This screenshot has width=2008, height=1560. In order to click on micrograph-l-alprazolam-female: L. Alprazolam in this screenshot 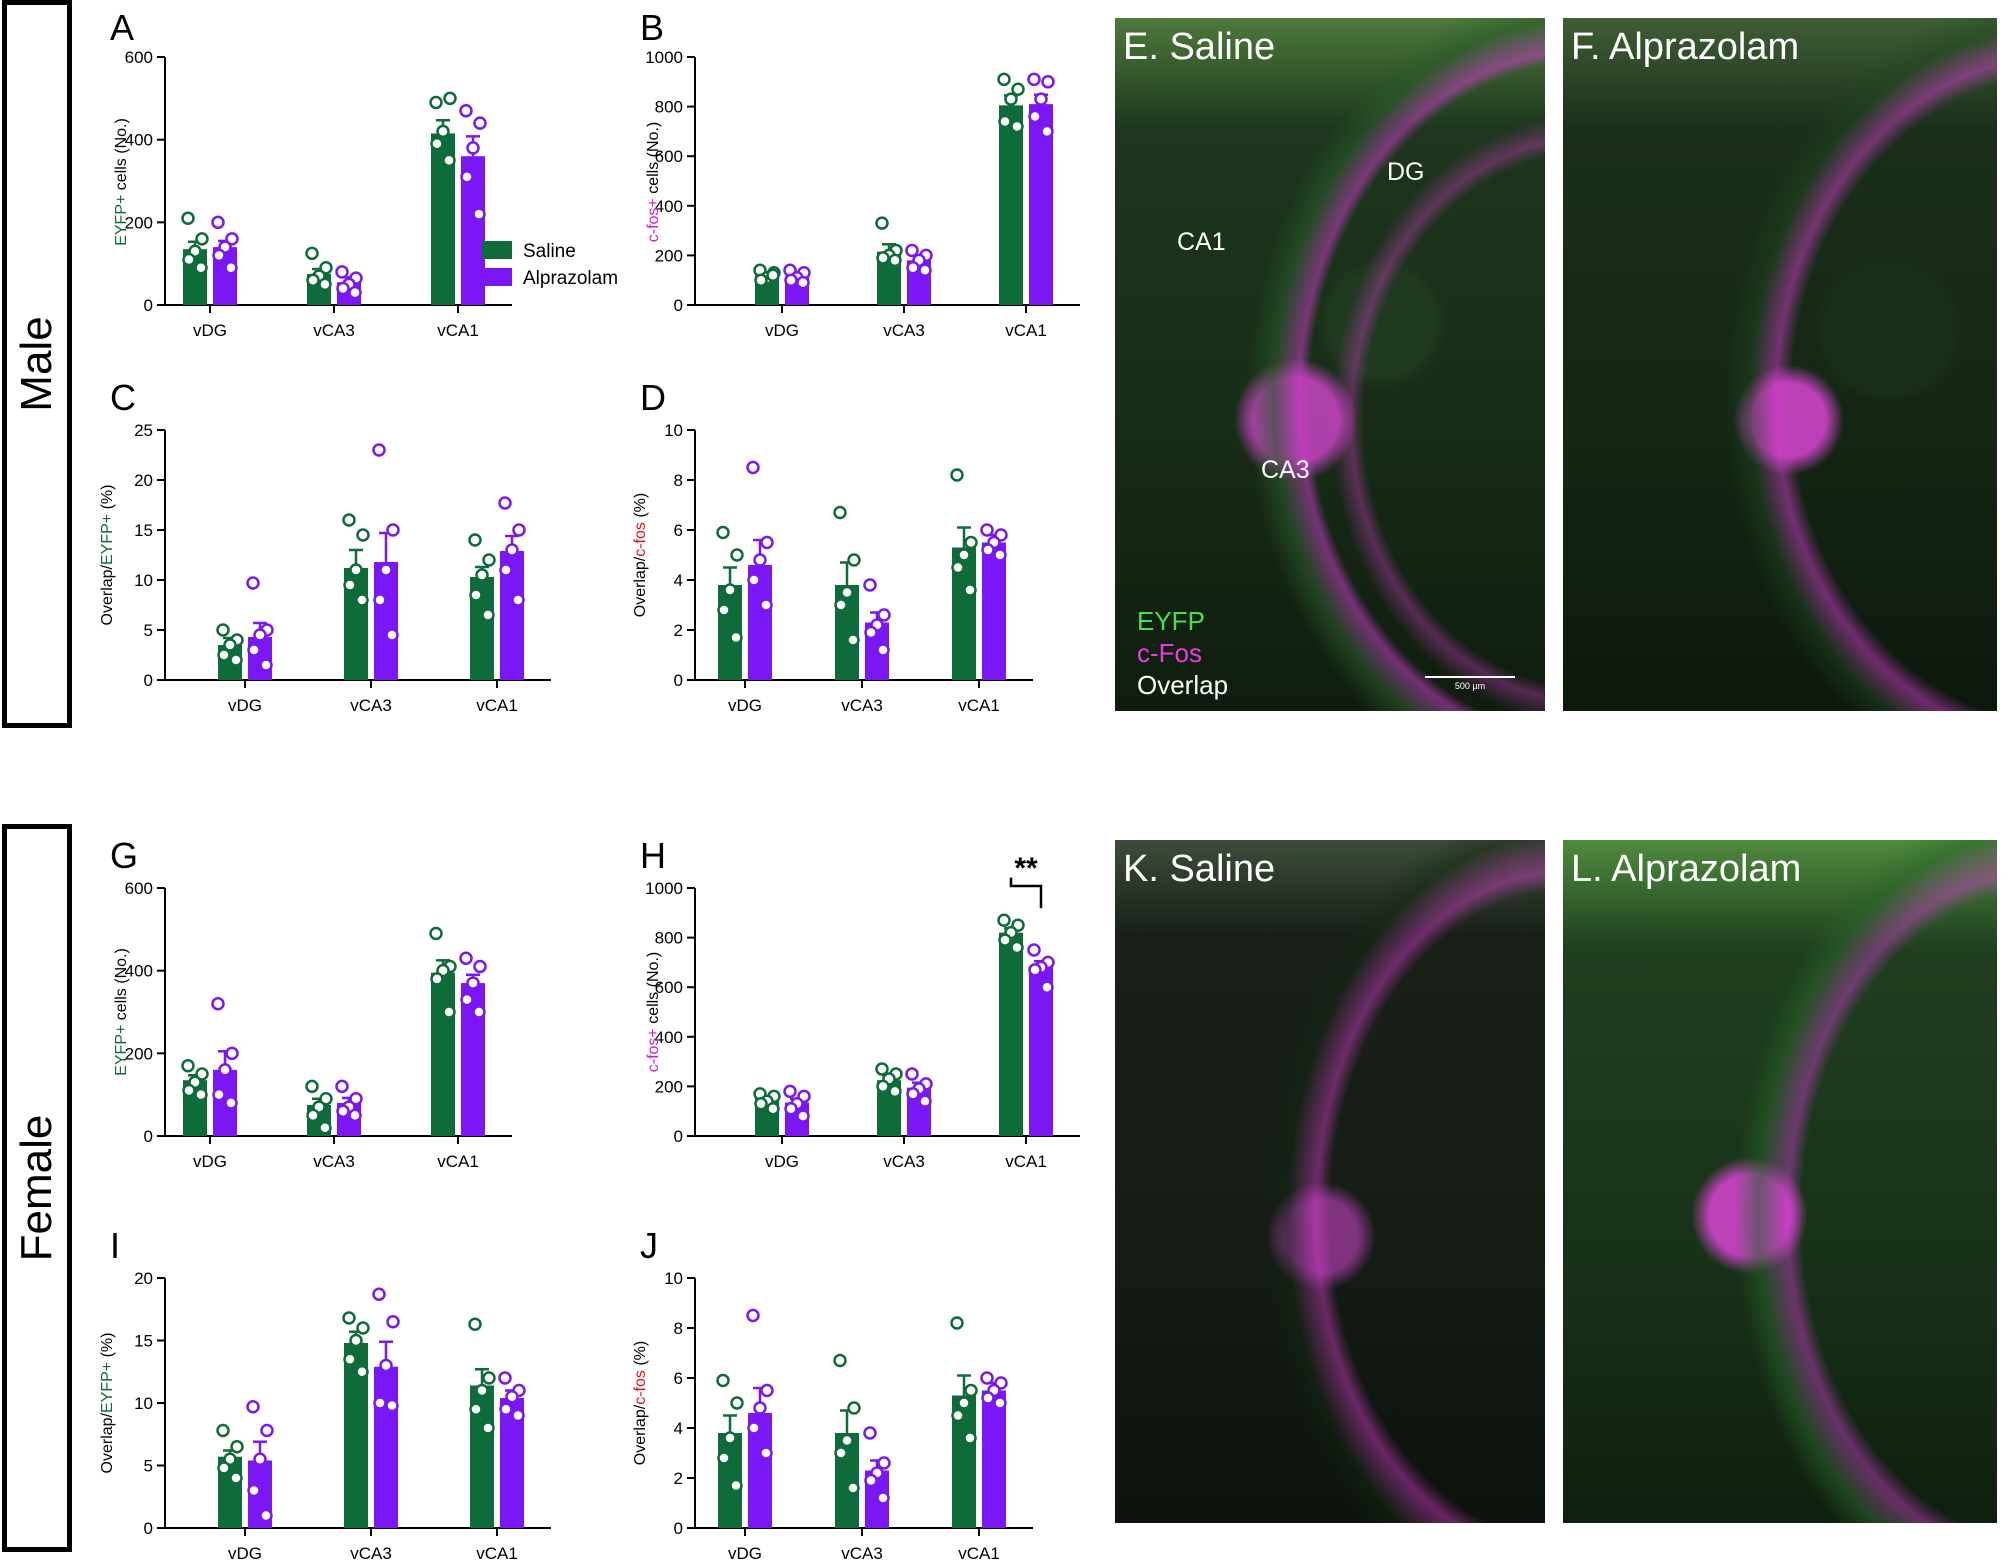, I will do `click(1780, 1181)`.